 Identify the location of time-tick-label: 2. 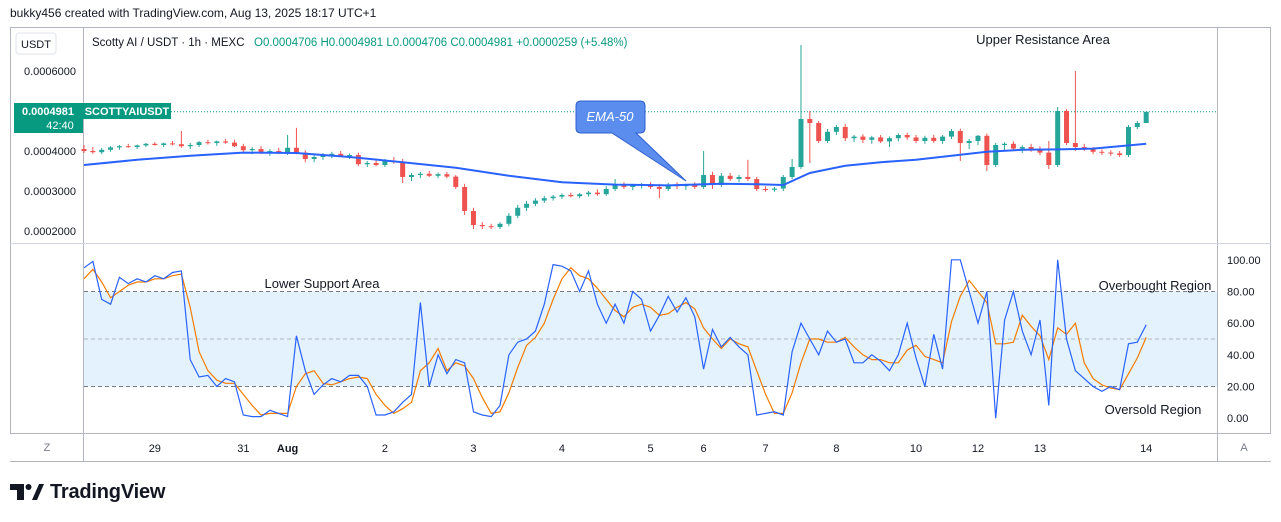
(385, 449).